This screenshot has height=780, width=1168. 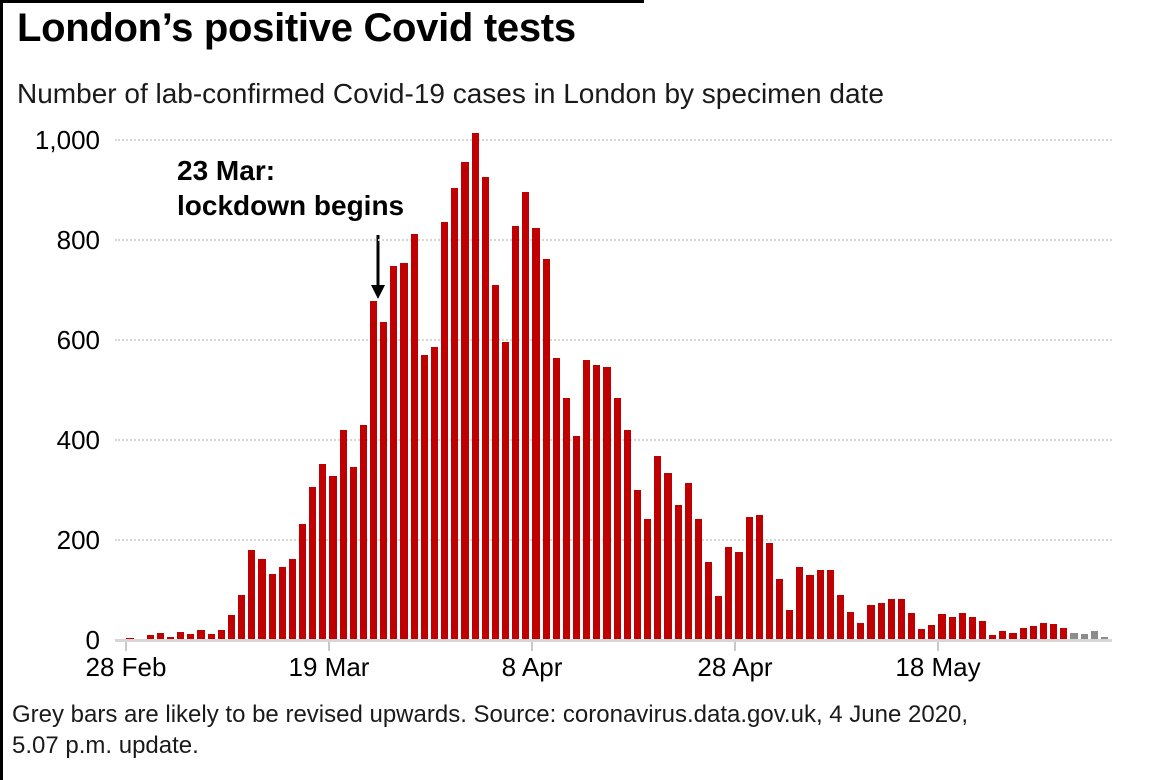 I want to click on bar-16-Mar, so click(x=302, y=582).